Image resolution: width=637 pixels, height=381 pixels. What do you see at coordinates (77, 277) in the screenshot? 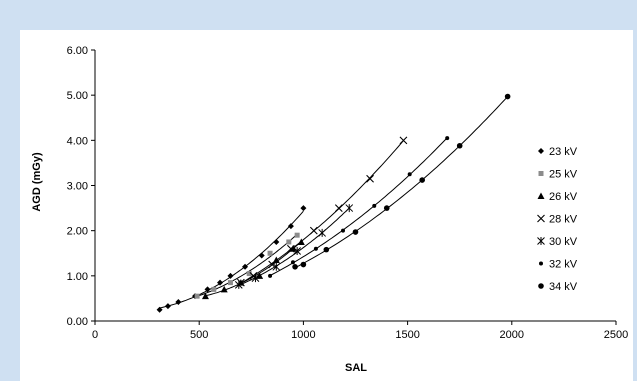
I see `y-tick-label: 1.00` at bounding box center [77, 277].